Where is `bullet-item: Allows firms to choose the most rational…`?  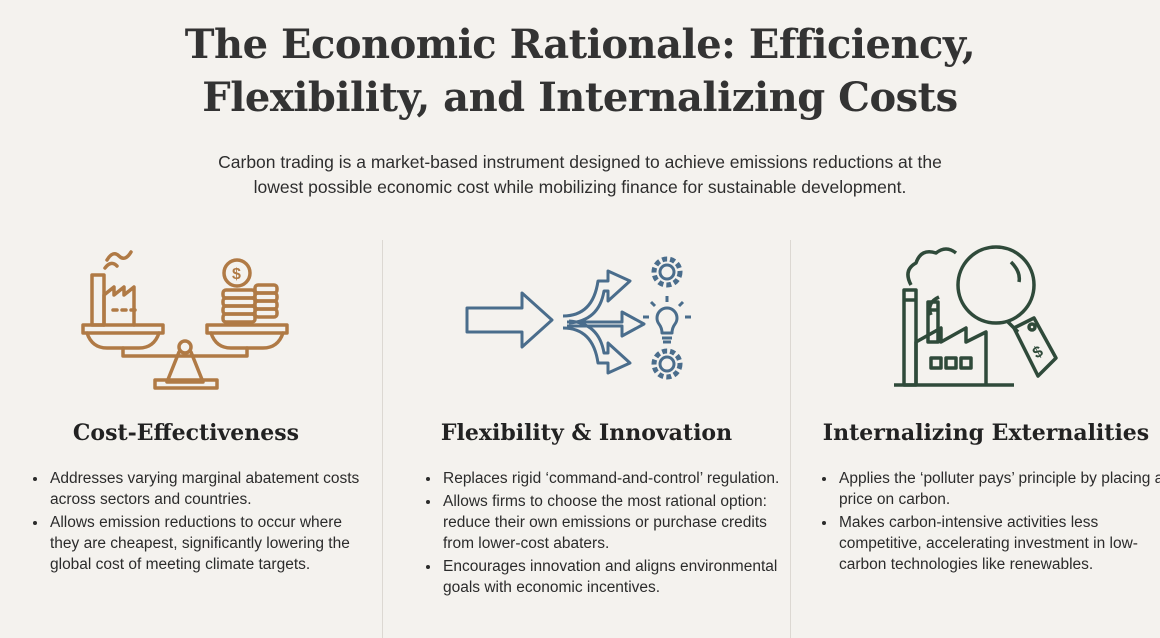 bullet-item: Allows firms to choose the most rational… is located at coordinates (611, 522).